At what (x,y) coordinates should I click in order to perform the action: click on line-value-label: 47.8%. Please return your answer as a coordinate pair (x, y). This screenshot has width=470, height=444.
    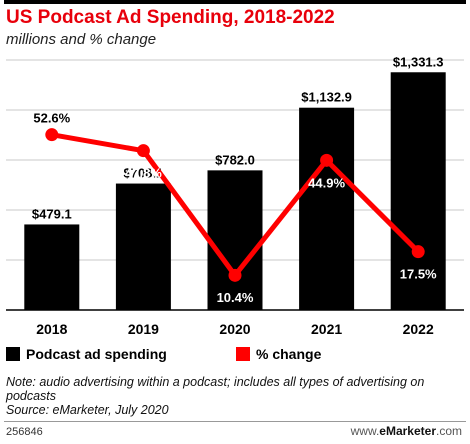
    Looking at the image, I should click on (143, 173).